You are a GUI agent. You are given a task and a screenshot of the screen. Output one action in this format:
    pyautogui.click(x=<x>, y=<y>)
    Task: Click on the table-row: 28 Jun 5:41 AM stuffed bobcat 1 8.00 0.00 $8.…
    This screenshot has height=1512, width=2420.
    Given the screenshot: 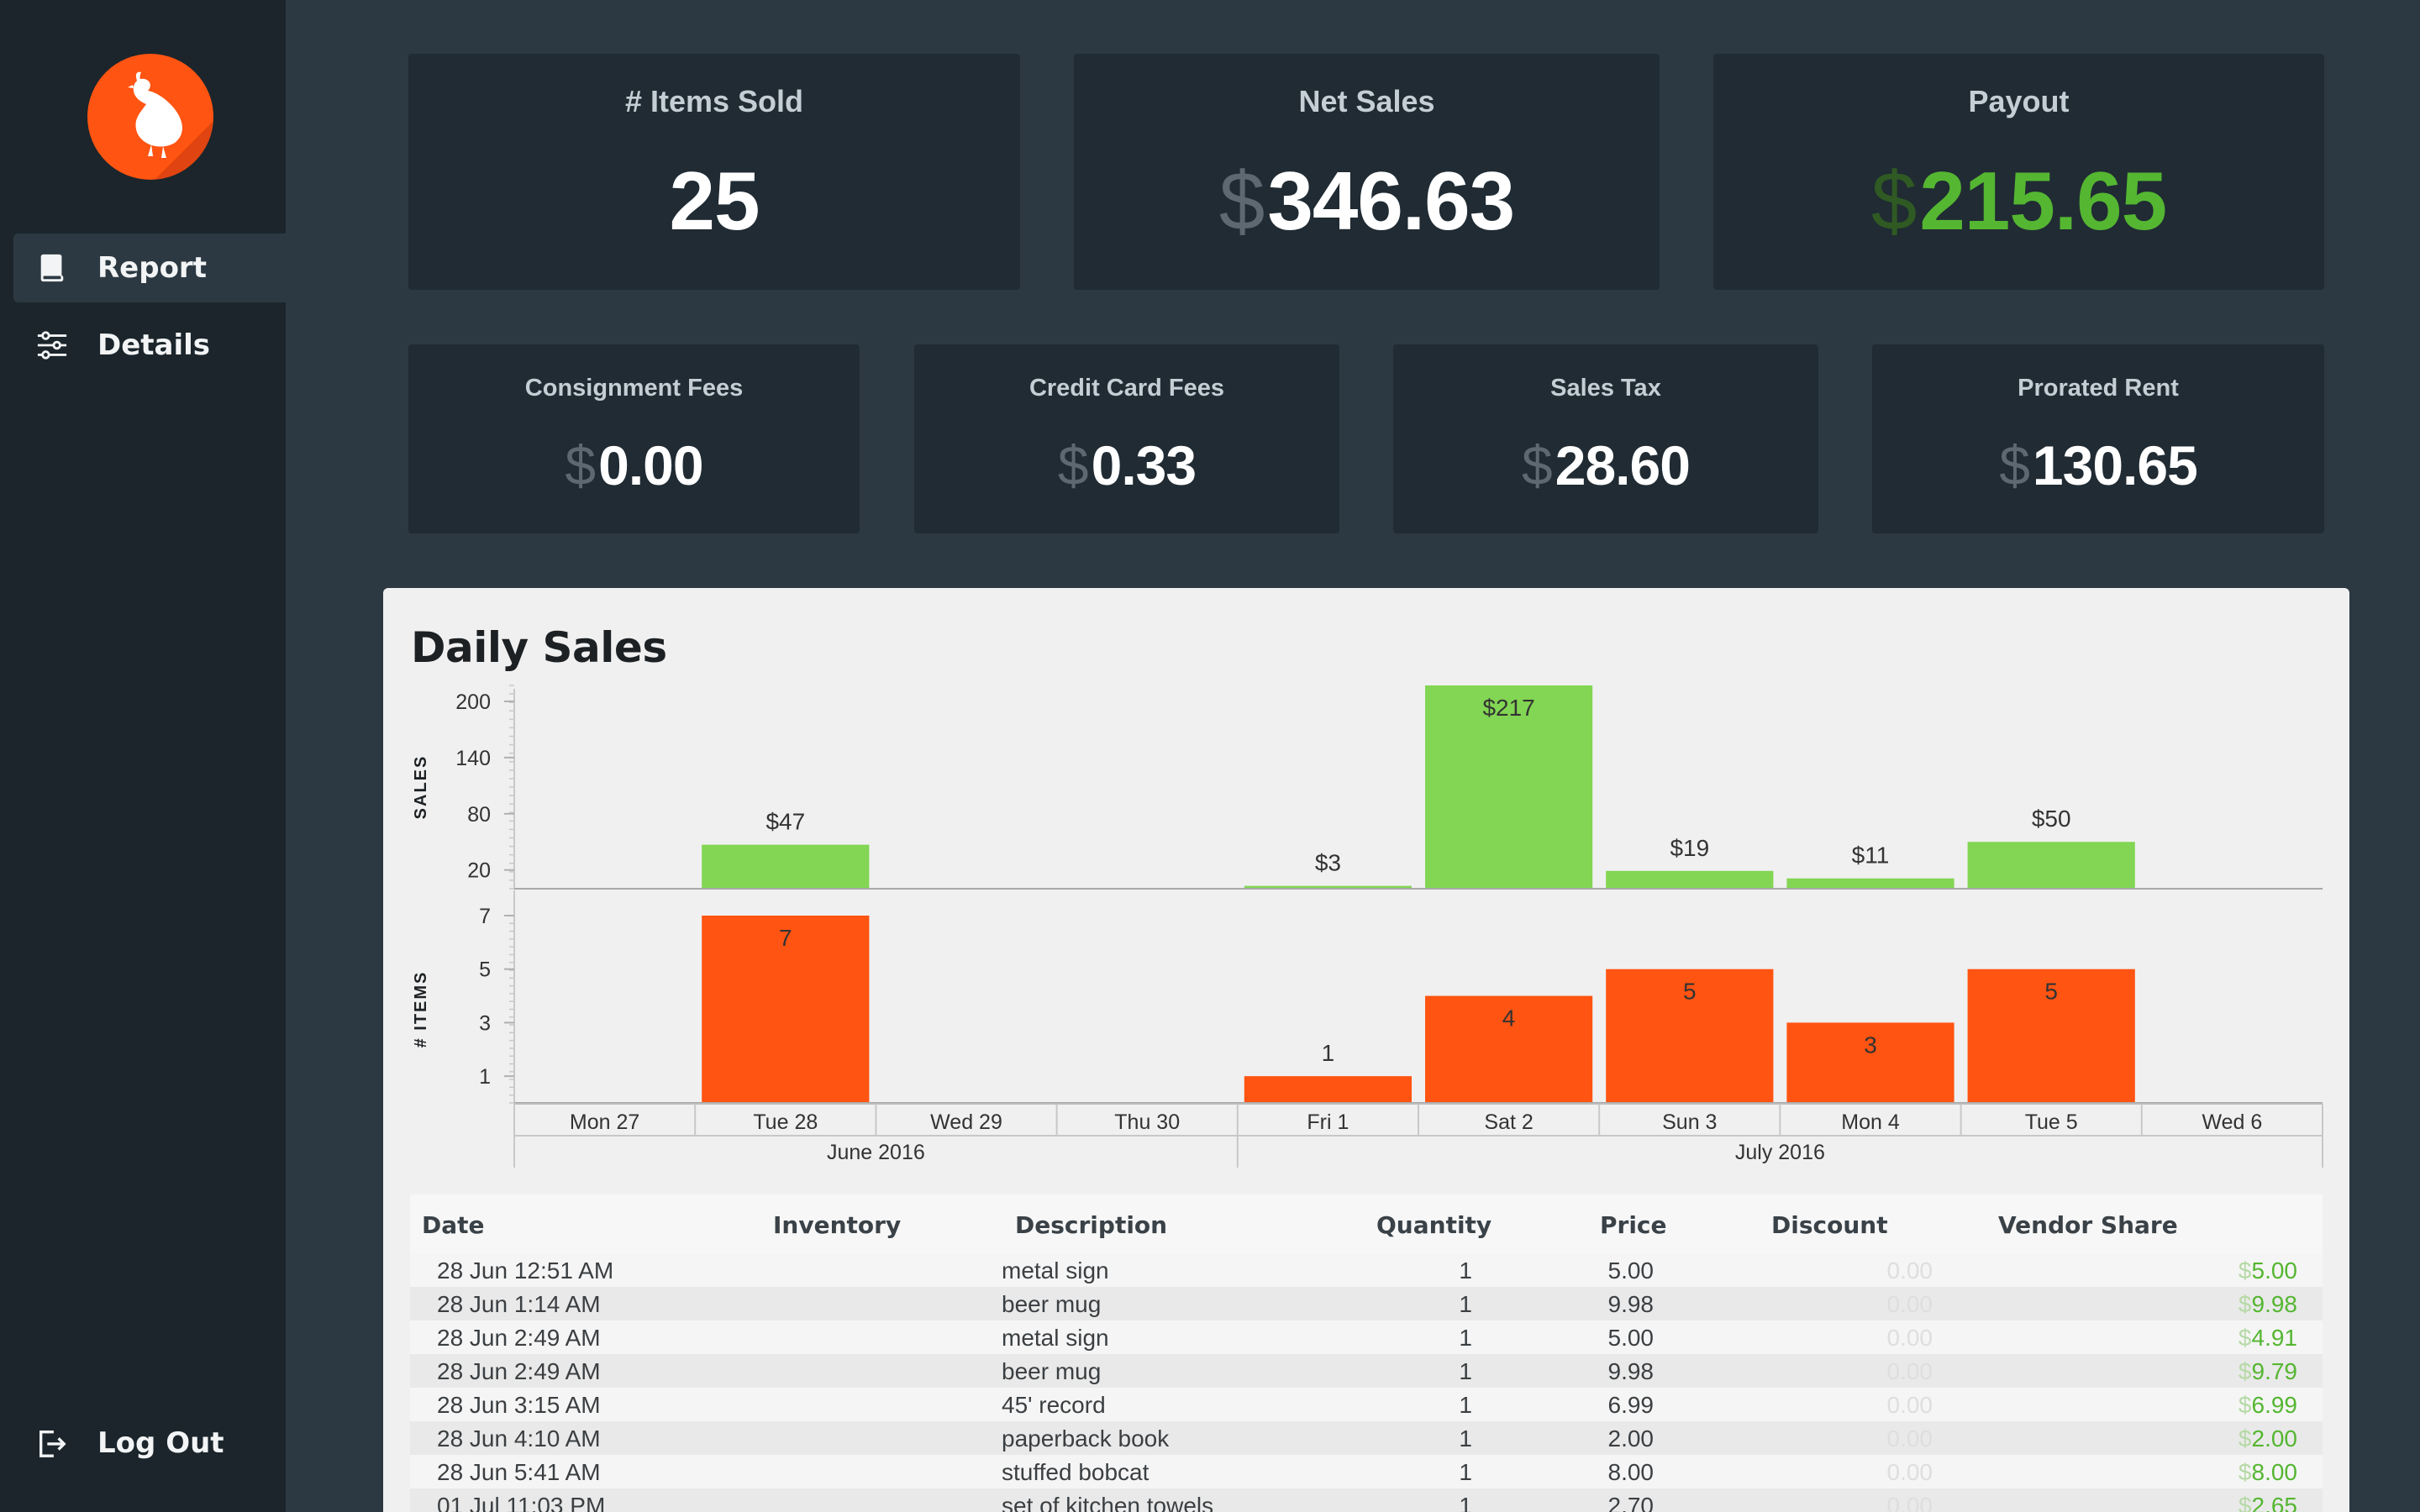 What is the action you would take?
    pyautogui.click(x=1366, y=1471)
    